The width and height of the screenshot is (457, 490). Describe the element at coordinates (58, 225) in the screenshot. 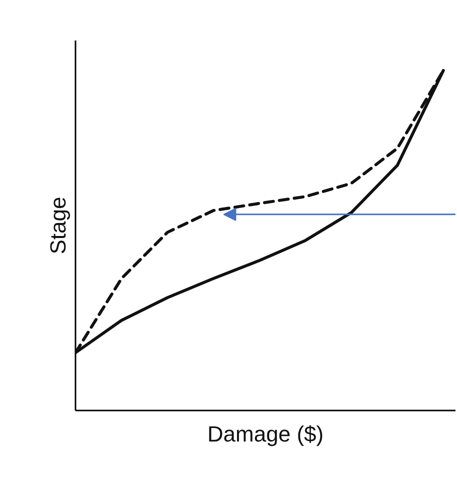

I see `y-axis-title: Stage` at that location.